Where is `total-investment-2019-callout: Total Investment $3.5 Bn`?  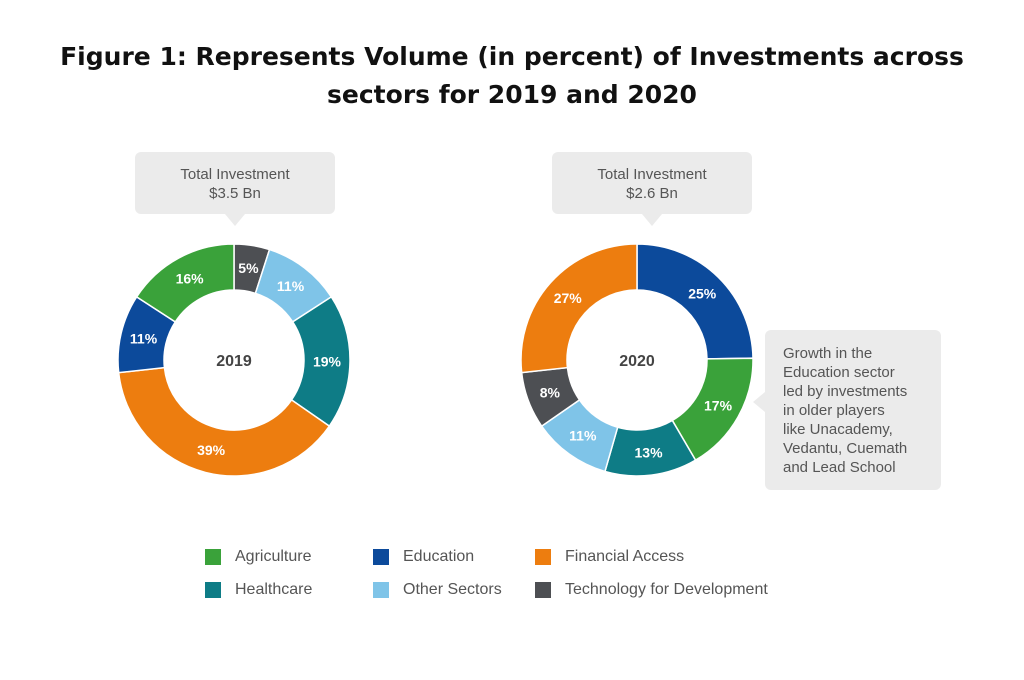 total-investment-2019-callout: Total Investment $3.5 Bn is located at coordinates (235, 189).